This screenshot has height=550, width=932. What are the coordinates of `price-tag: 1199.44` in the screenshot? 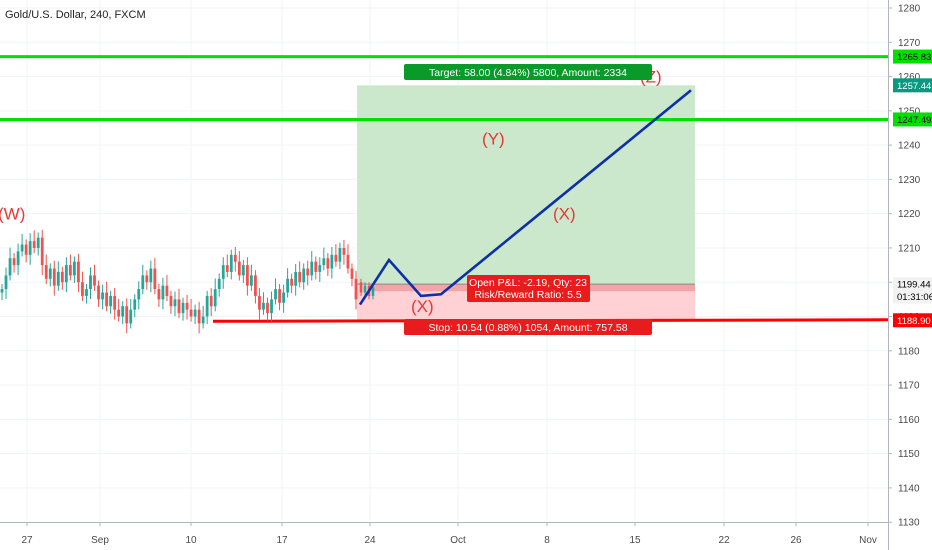 It's located at (912, 284).